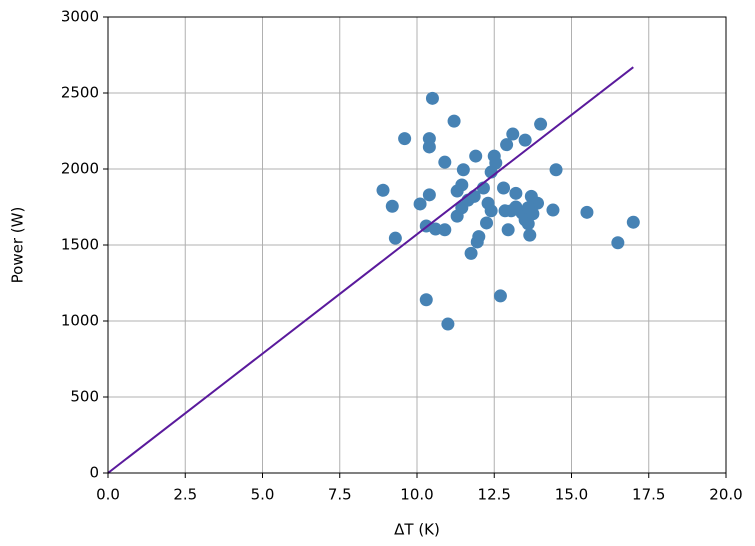 Image resolution: width=755 pixels, height=546 pixels. What do you see at coordinates (417, 530) in the screenshot?
I see `x-axis-label: ΔT (K)` at bounding box center [417, 530].